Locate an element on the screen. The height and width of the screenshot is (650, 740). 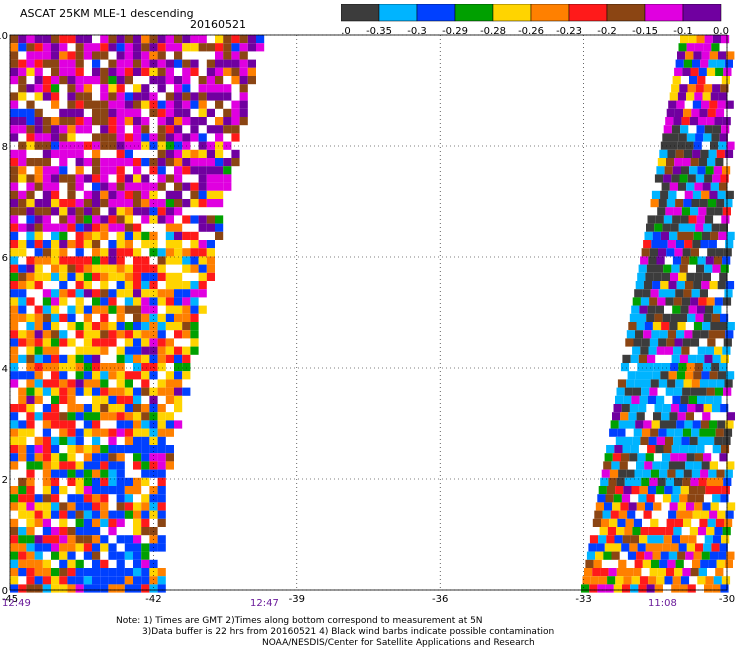
colorbar-label: -1.0 is located at coordinates (346, 31).